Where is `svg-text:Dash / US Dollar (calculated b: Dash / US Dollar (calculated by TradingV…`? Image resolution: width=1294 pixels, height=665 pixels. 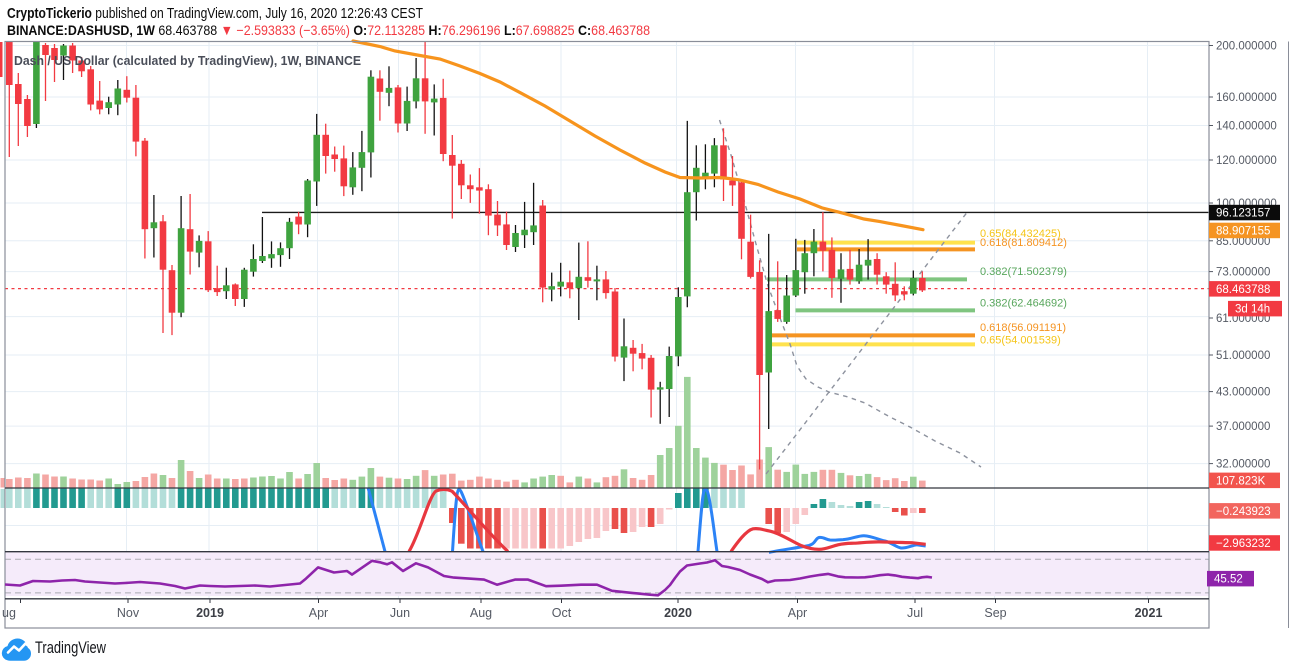 svg-text:Dash / US Dollar (calculated b: Dash / US Dollar (calculated by TradingV… is located at coordinates (187, 60).